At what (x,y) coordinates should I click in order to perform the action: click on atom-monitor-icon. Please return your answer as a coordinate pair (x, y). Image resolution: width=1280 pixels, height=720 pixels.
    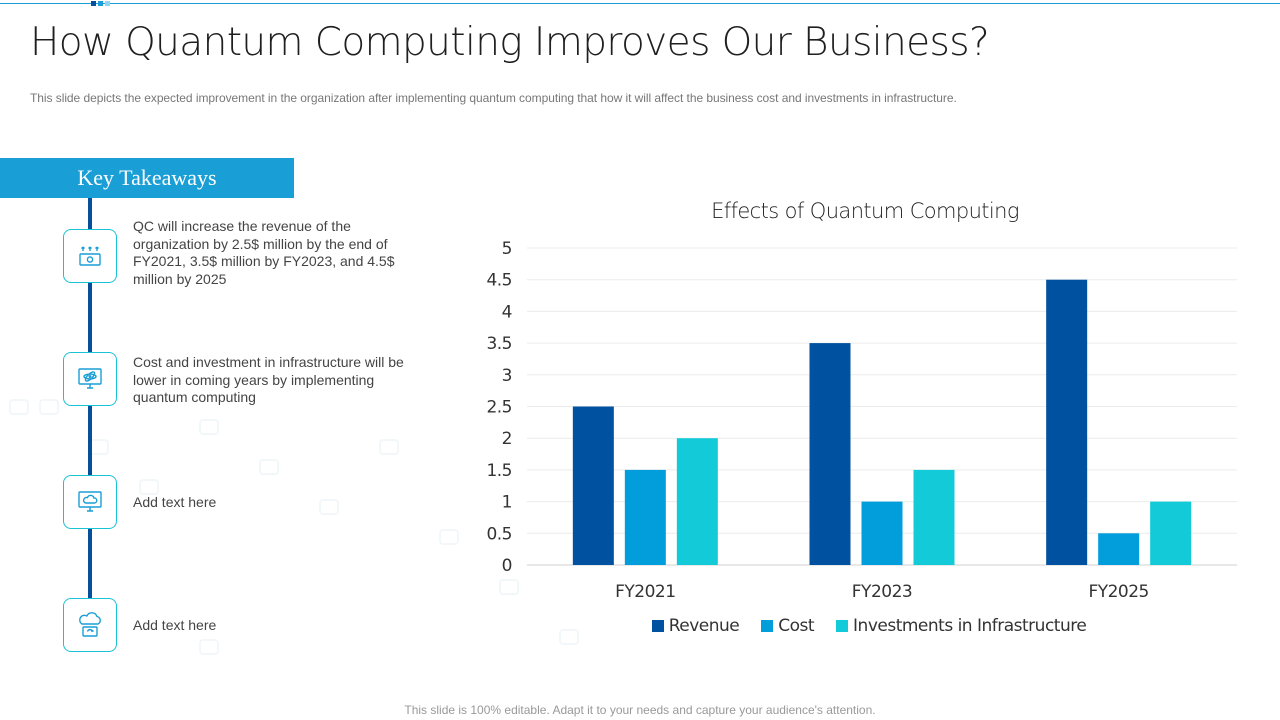
    Looking at the image, I should click on (90, 379).